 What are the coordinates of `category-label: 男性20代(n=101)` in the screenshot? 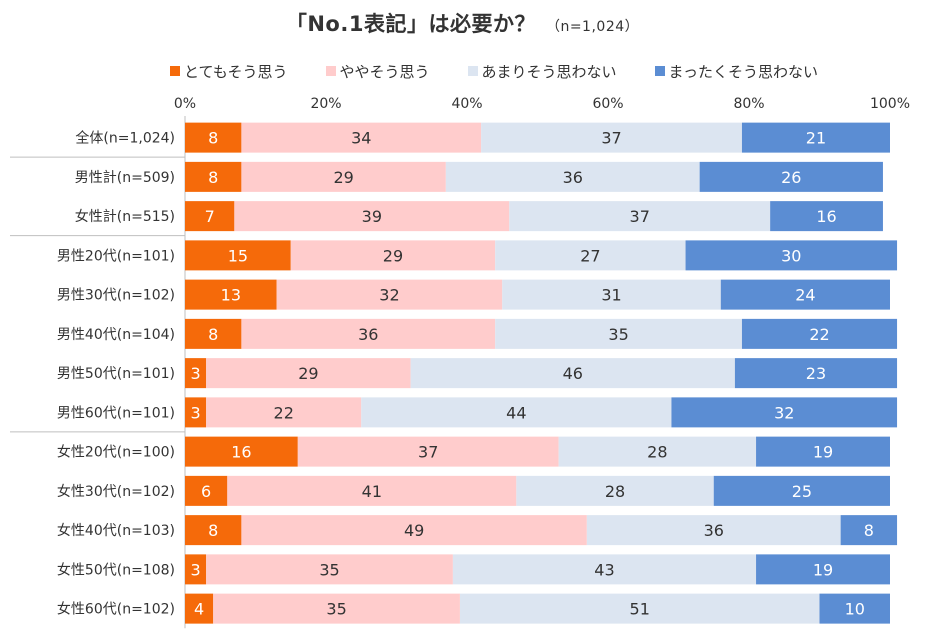 It's located at (116, 256).